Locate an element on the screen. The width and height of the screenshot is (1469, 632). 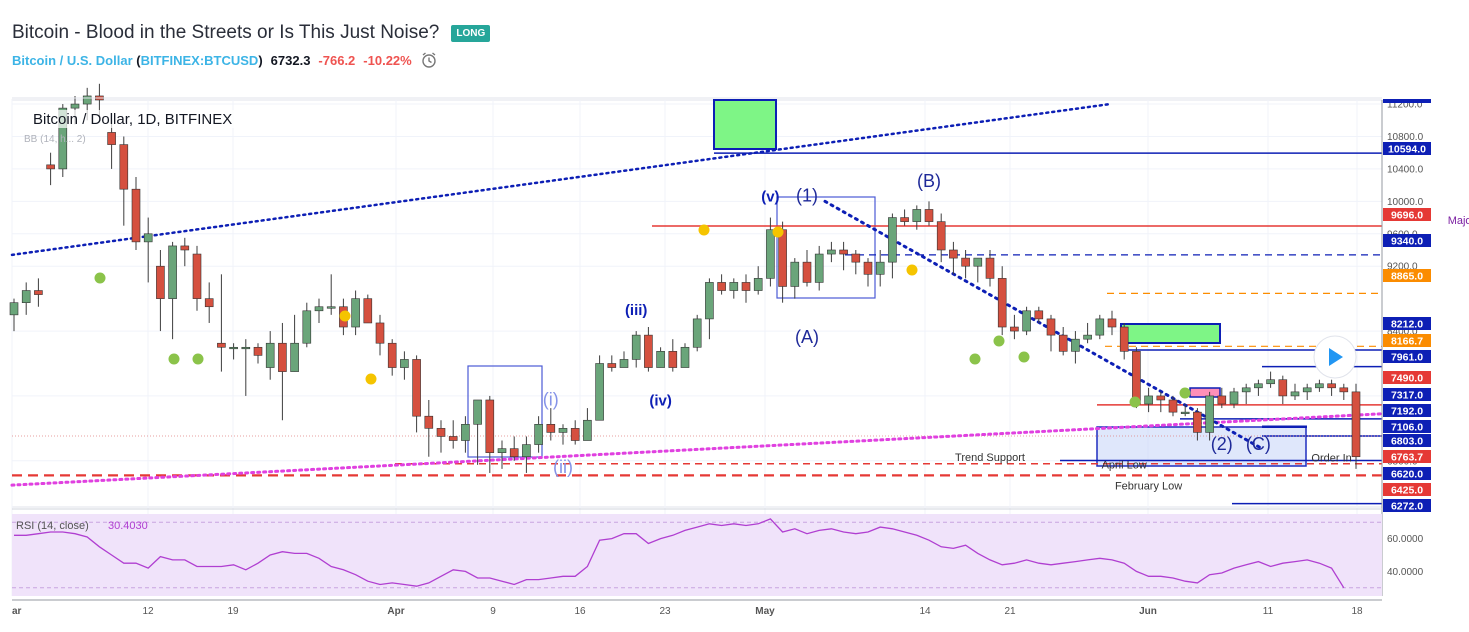
rsi-band-background is located at coordinates (697, 555).